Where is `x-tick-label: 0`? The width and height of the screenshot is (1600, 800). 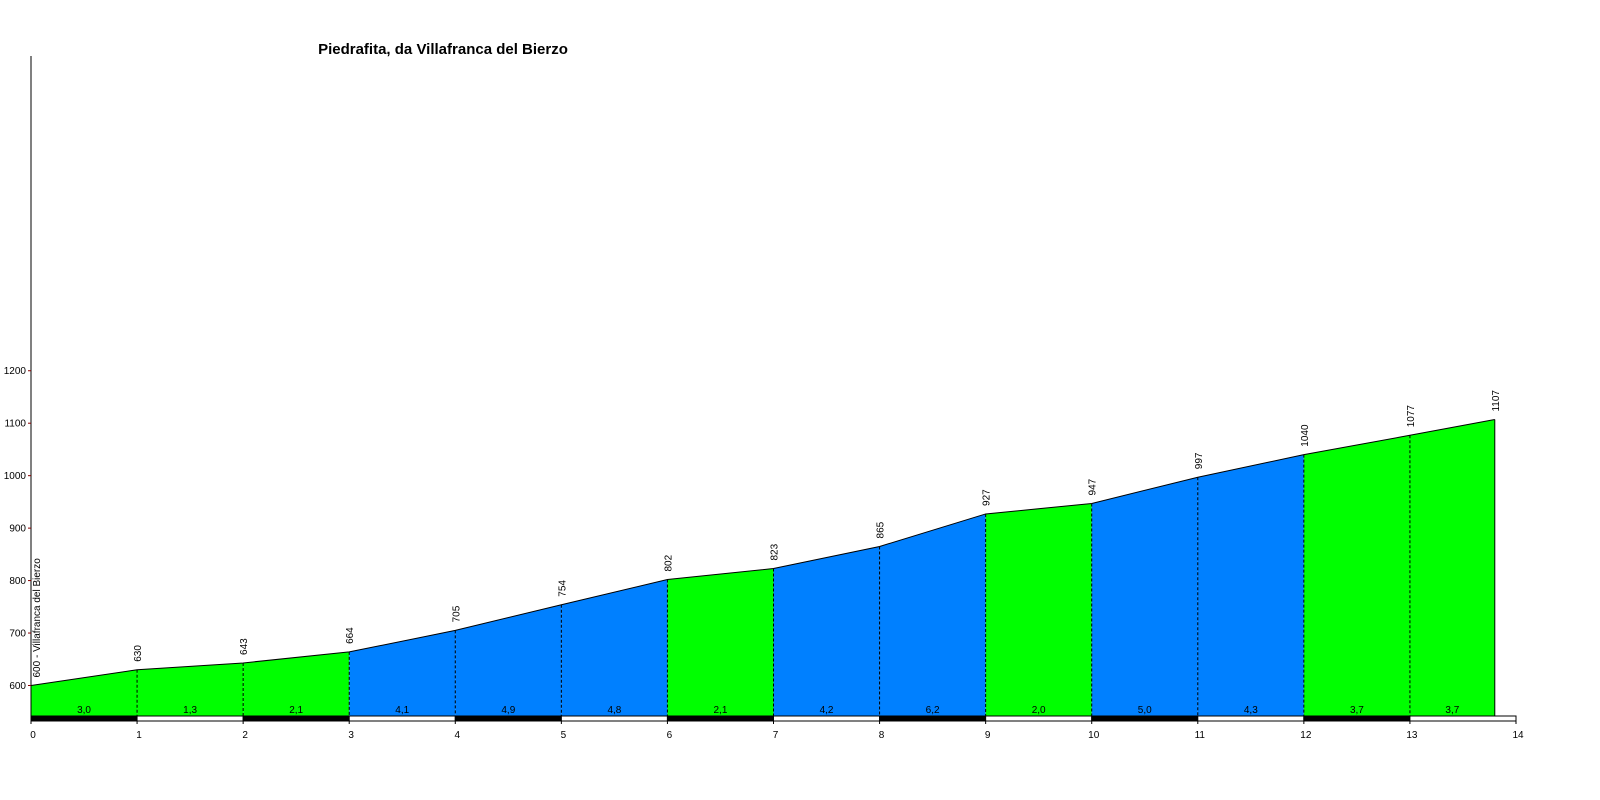
x-tick-label: 0 is located at coordinates (33, 735).